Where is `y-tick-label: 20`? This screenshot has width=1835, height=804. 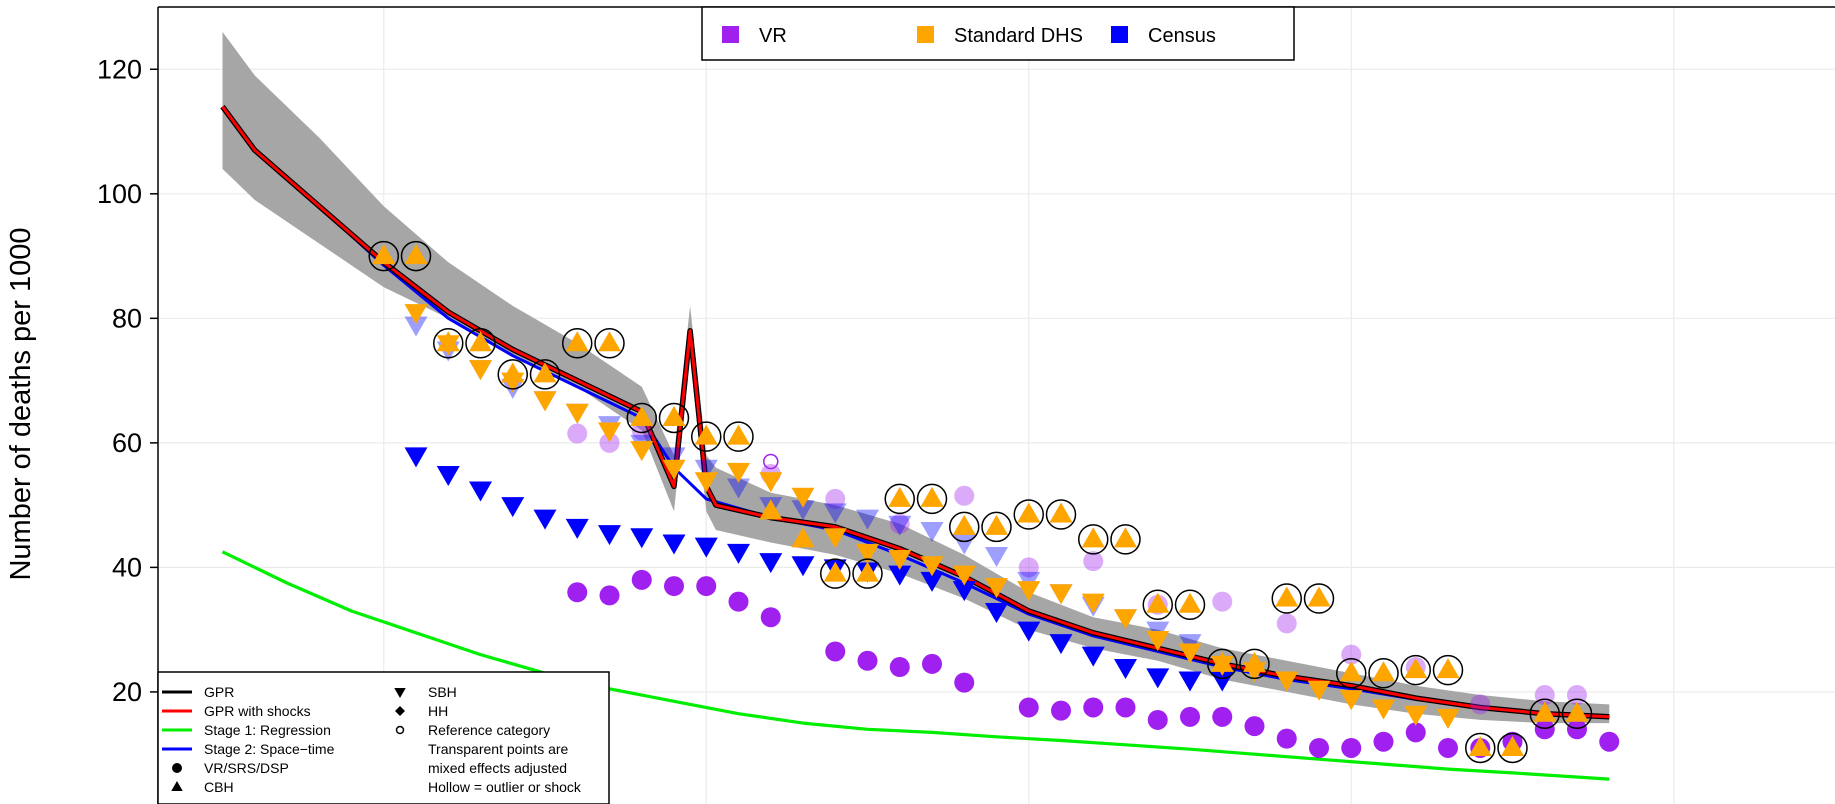
y-tick-label: 20 is located at coordinates (127, 692).